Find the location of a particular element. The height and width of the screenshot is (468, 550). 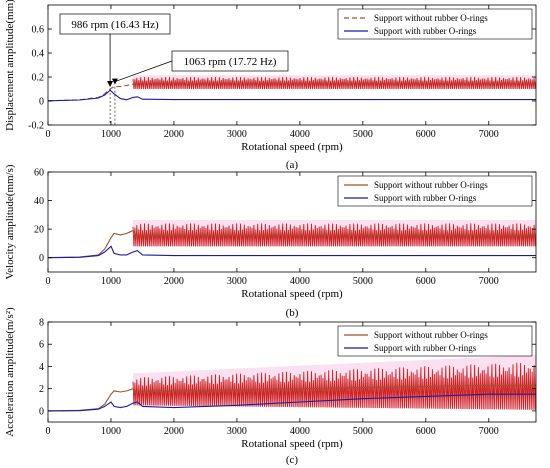

y-axis-label: Displacement amplitude(mm) is located at coordinates (10, 65).